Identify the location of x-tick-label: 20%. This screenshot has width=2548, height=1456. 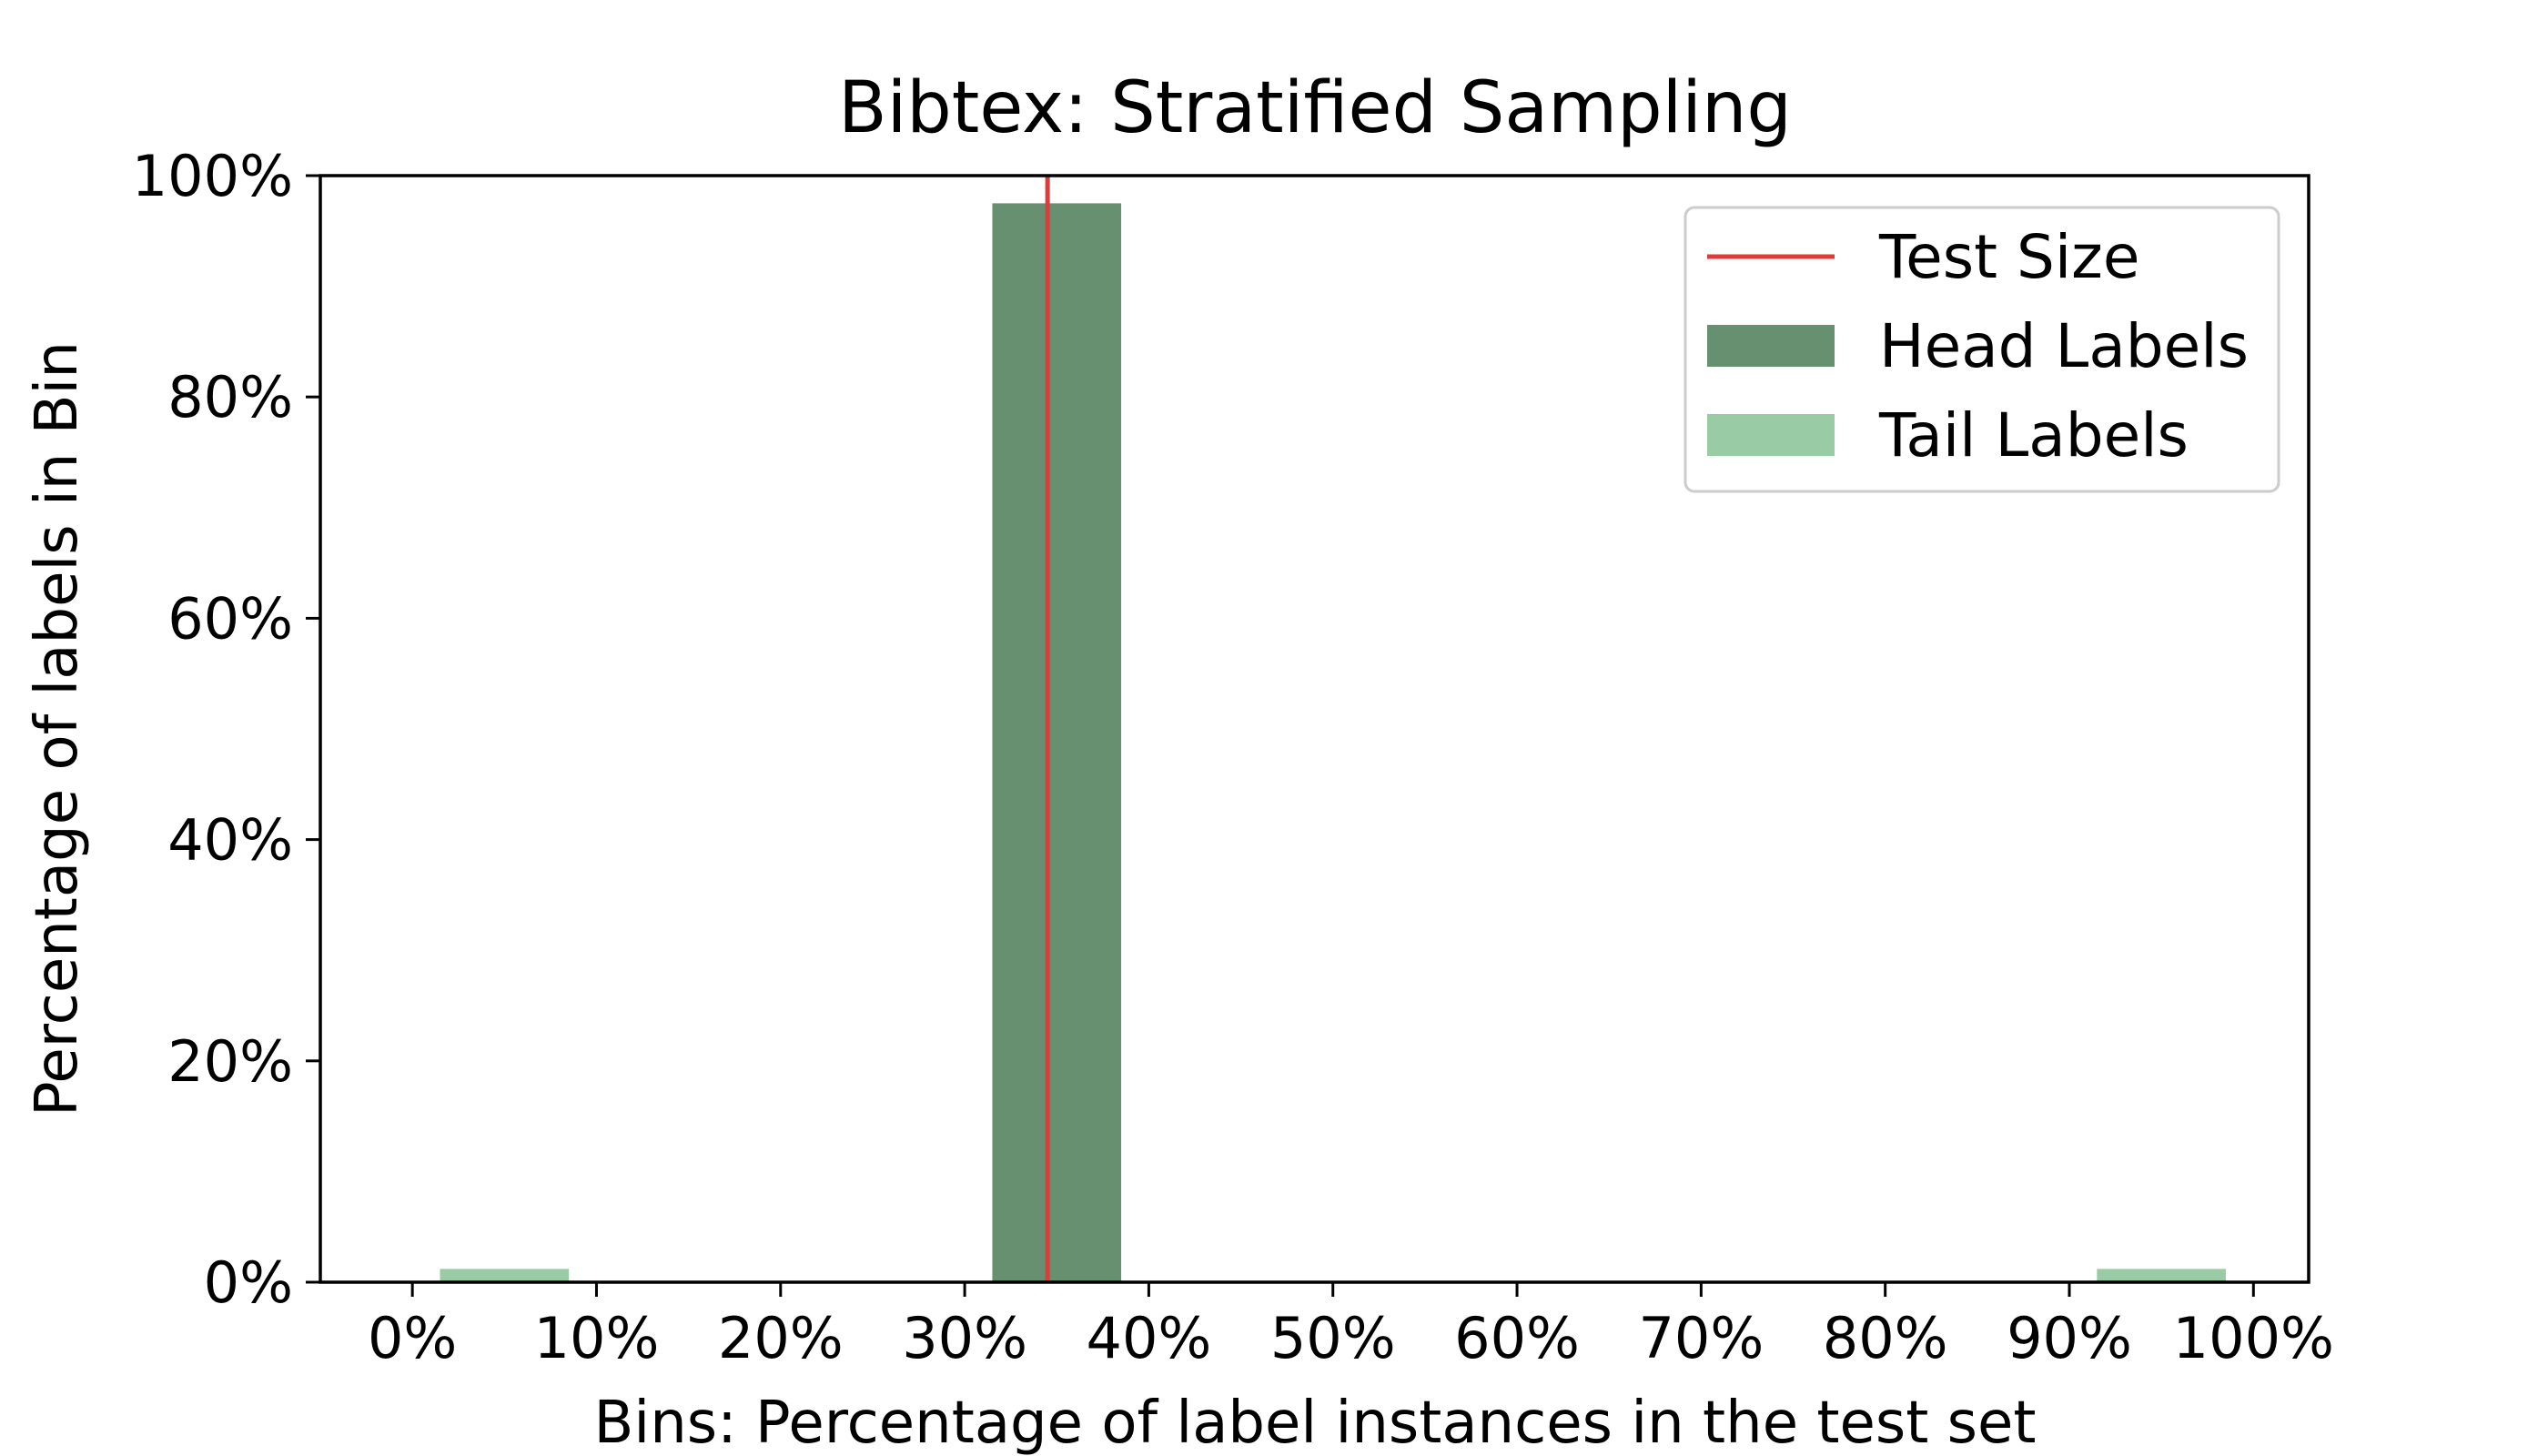
(781, 1338).